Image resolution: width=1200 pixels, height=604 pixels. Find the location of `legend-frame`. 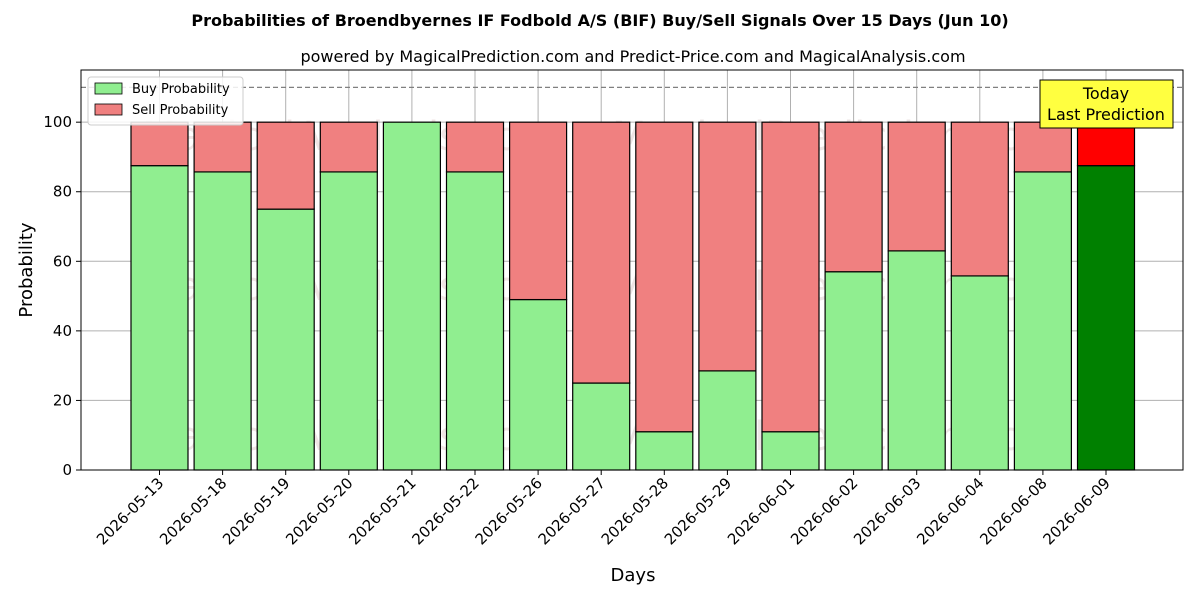

legend-frame is located at coordinates (165, 101).